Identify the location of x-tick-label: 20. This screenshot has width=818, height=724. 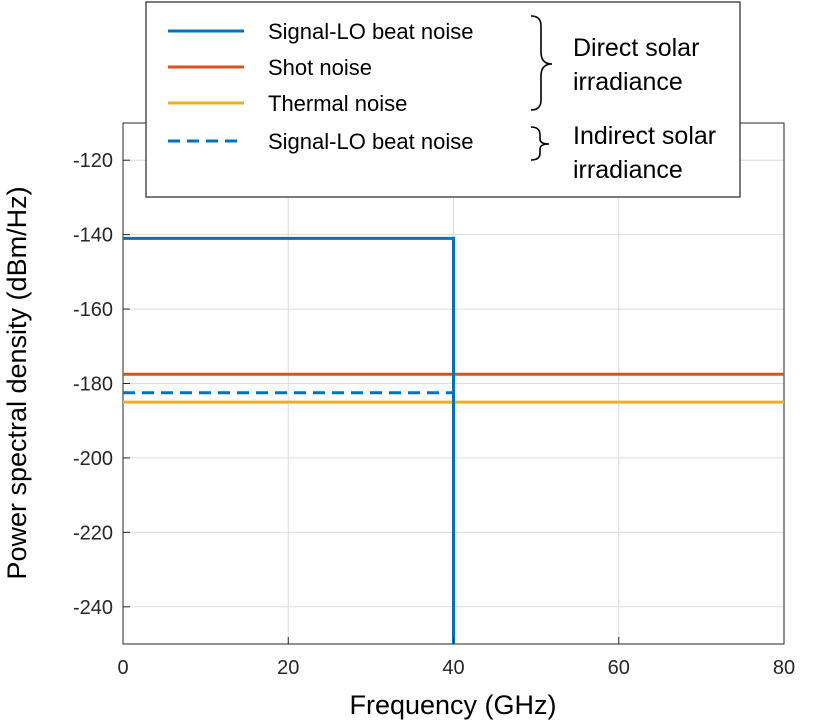
(288, 668).